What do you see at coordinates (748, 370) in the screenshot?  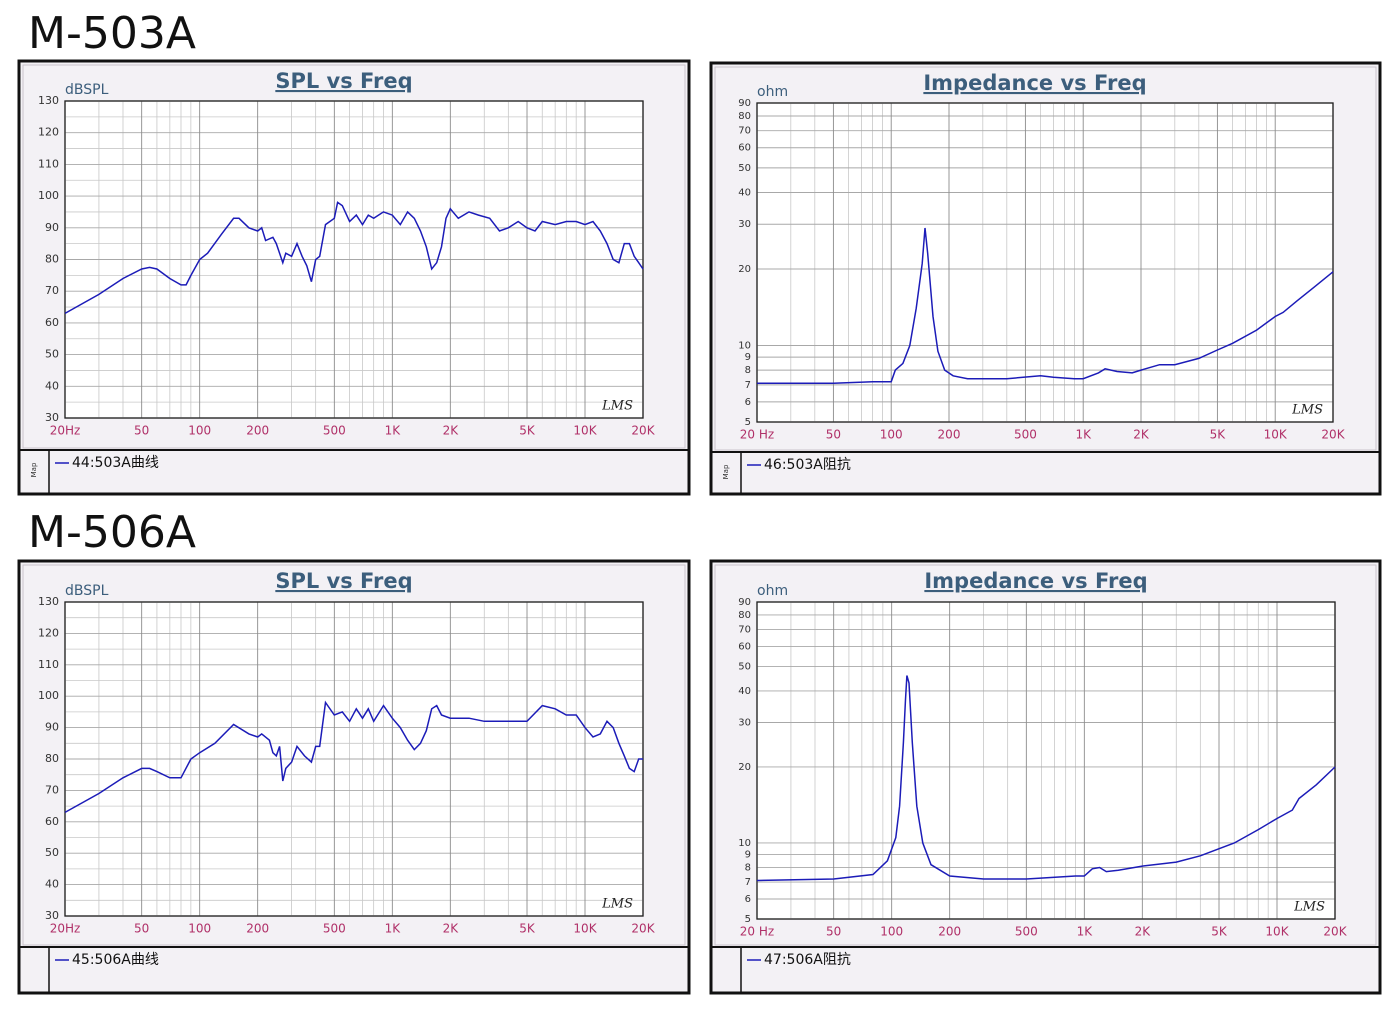 I see `y-tick-label: 8` at bounding box center [748, 370].